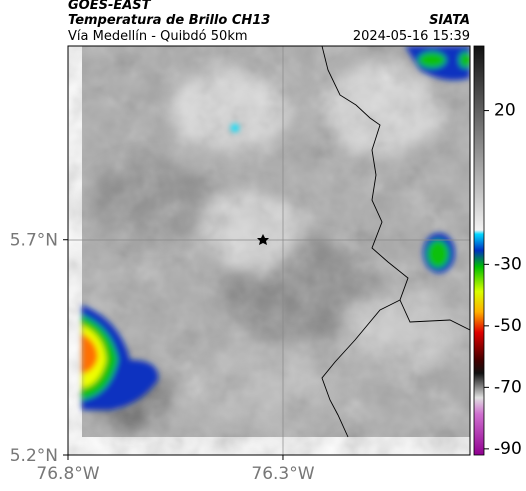  What do you see at coordinates (67, 474) in the screenshot?
I see `lon-label: 76.8°W` at bounding box center [67, 474].